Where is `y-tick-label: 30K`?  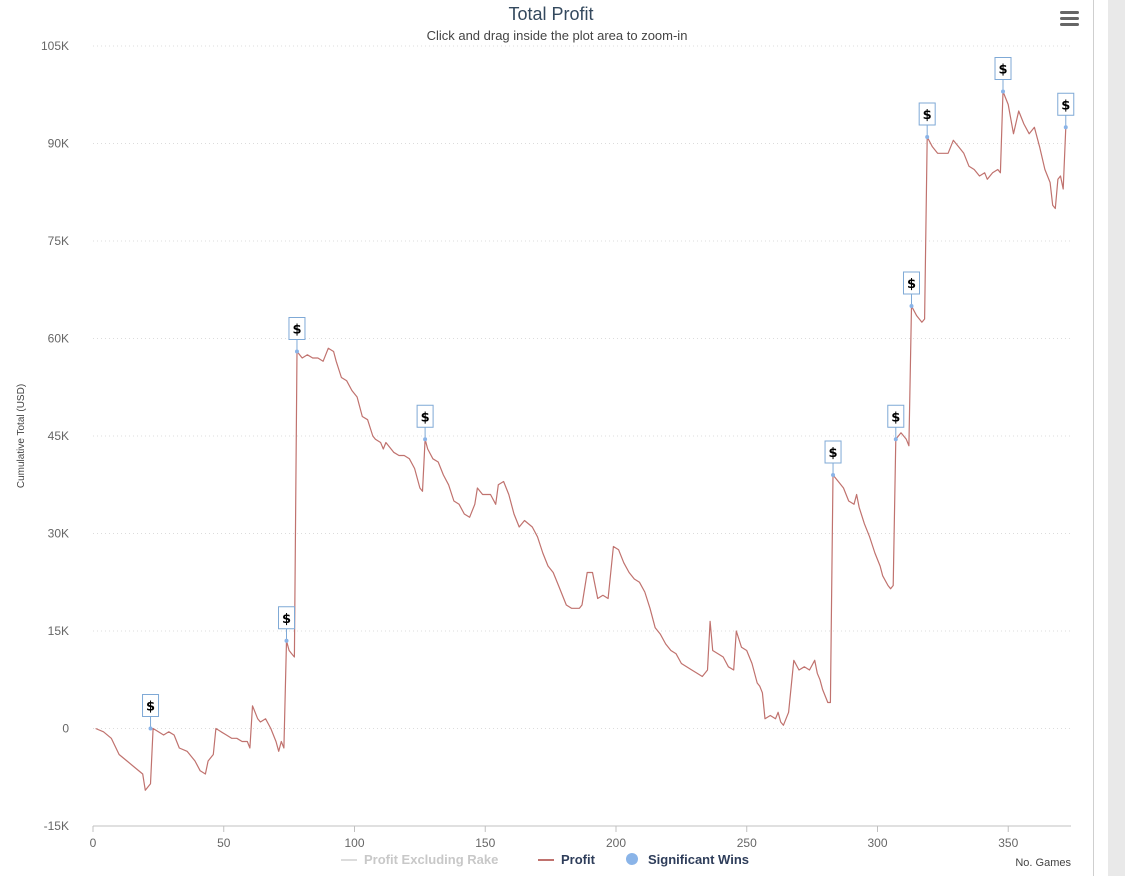
y-tick-label: 30K is located at coordinates (58, 534).